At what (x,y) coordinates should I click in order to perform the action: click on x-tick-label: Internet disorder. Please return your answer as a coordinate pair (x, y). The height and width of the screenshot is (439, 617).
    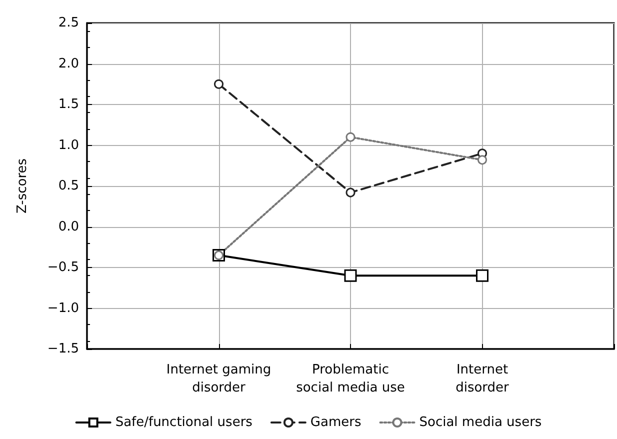
    Looking at the image, I should click on (483, 379).